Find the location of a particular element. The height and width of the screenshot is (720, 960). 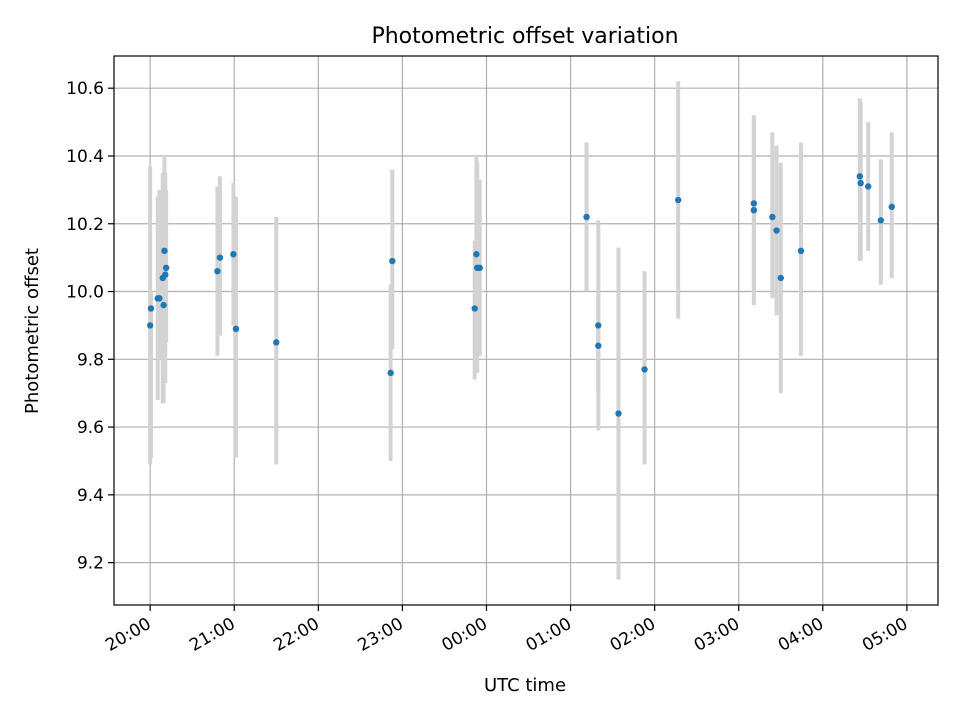

y-axis-label: Photometric offset is located at coordinates (32, 331).